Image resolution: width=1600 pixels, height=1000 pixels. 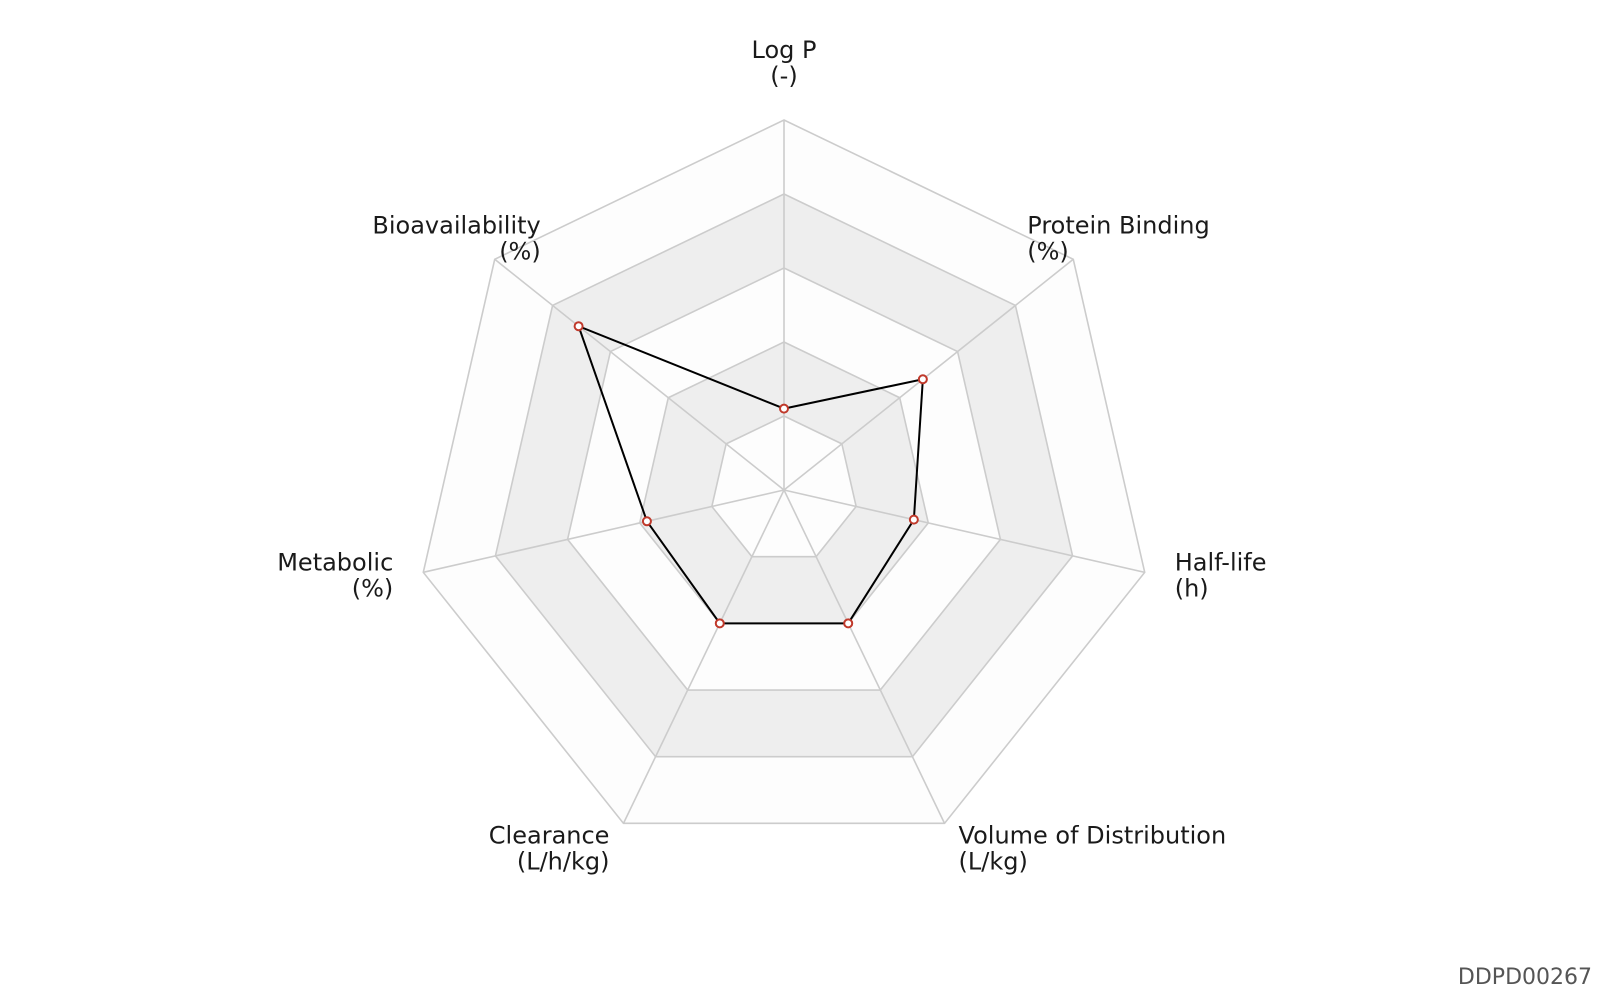 What do you see at coordinates (1118, 225) in the screenshot?
I see `axis-name-2: Protein Binding` at bounding box center [1118, 225].